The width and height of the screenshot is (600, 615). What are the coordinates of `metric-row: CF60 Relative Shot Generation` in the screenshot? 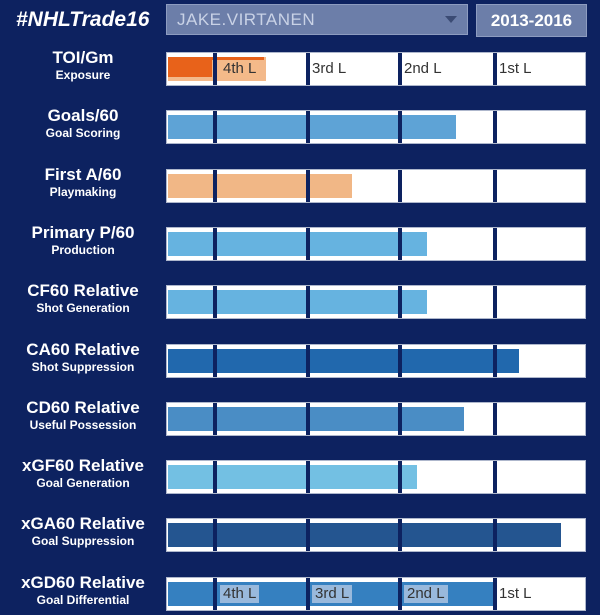 It's located at (300, 310).